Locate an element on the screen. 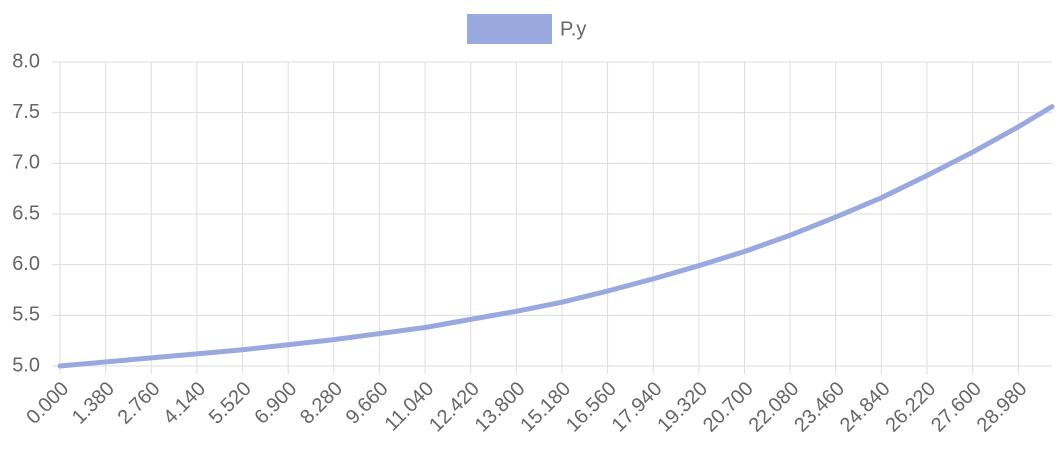 The image size is (1058, 468). x-tick-label: 5.520 is located at coordinates (230, 403).